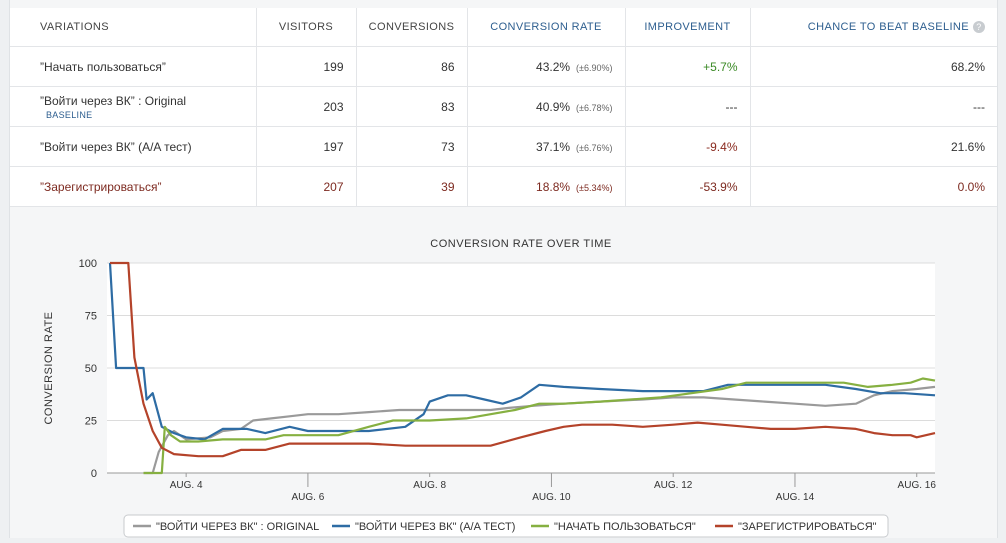 This screenshot has height=543, width=1006. I want to click on visitors-cell: 197, so click(306, 146).